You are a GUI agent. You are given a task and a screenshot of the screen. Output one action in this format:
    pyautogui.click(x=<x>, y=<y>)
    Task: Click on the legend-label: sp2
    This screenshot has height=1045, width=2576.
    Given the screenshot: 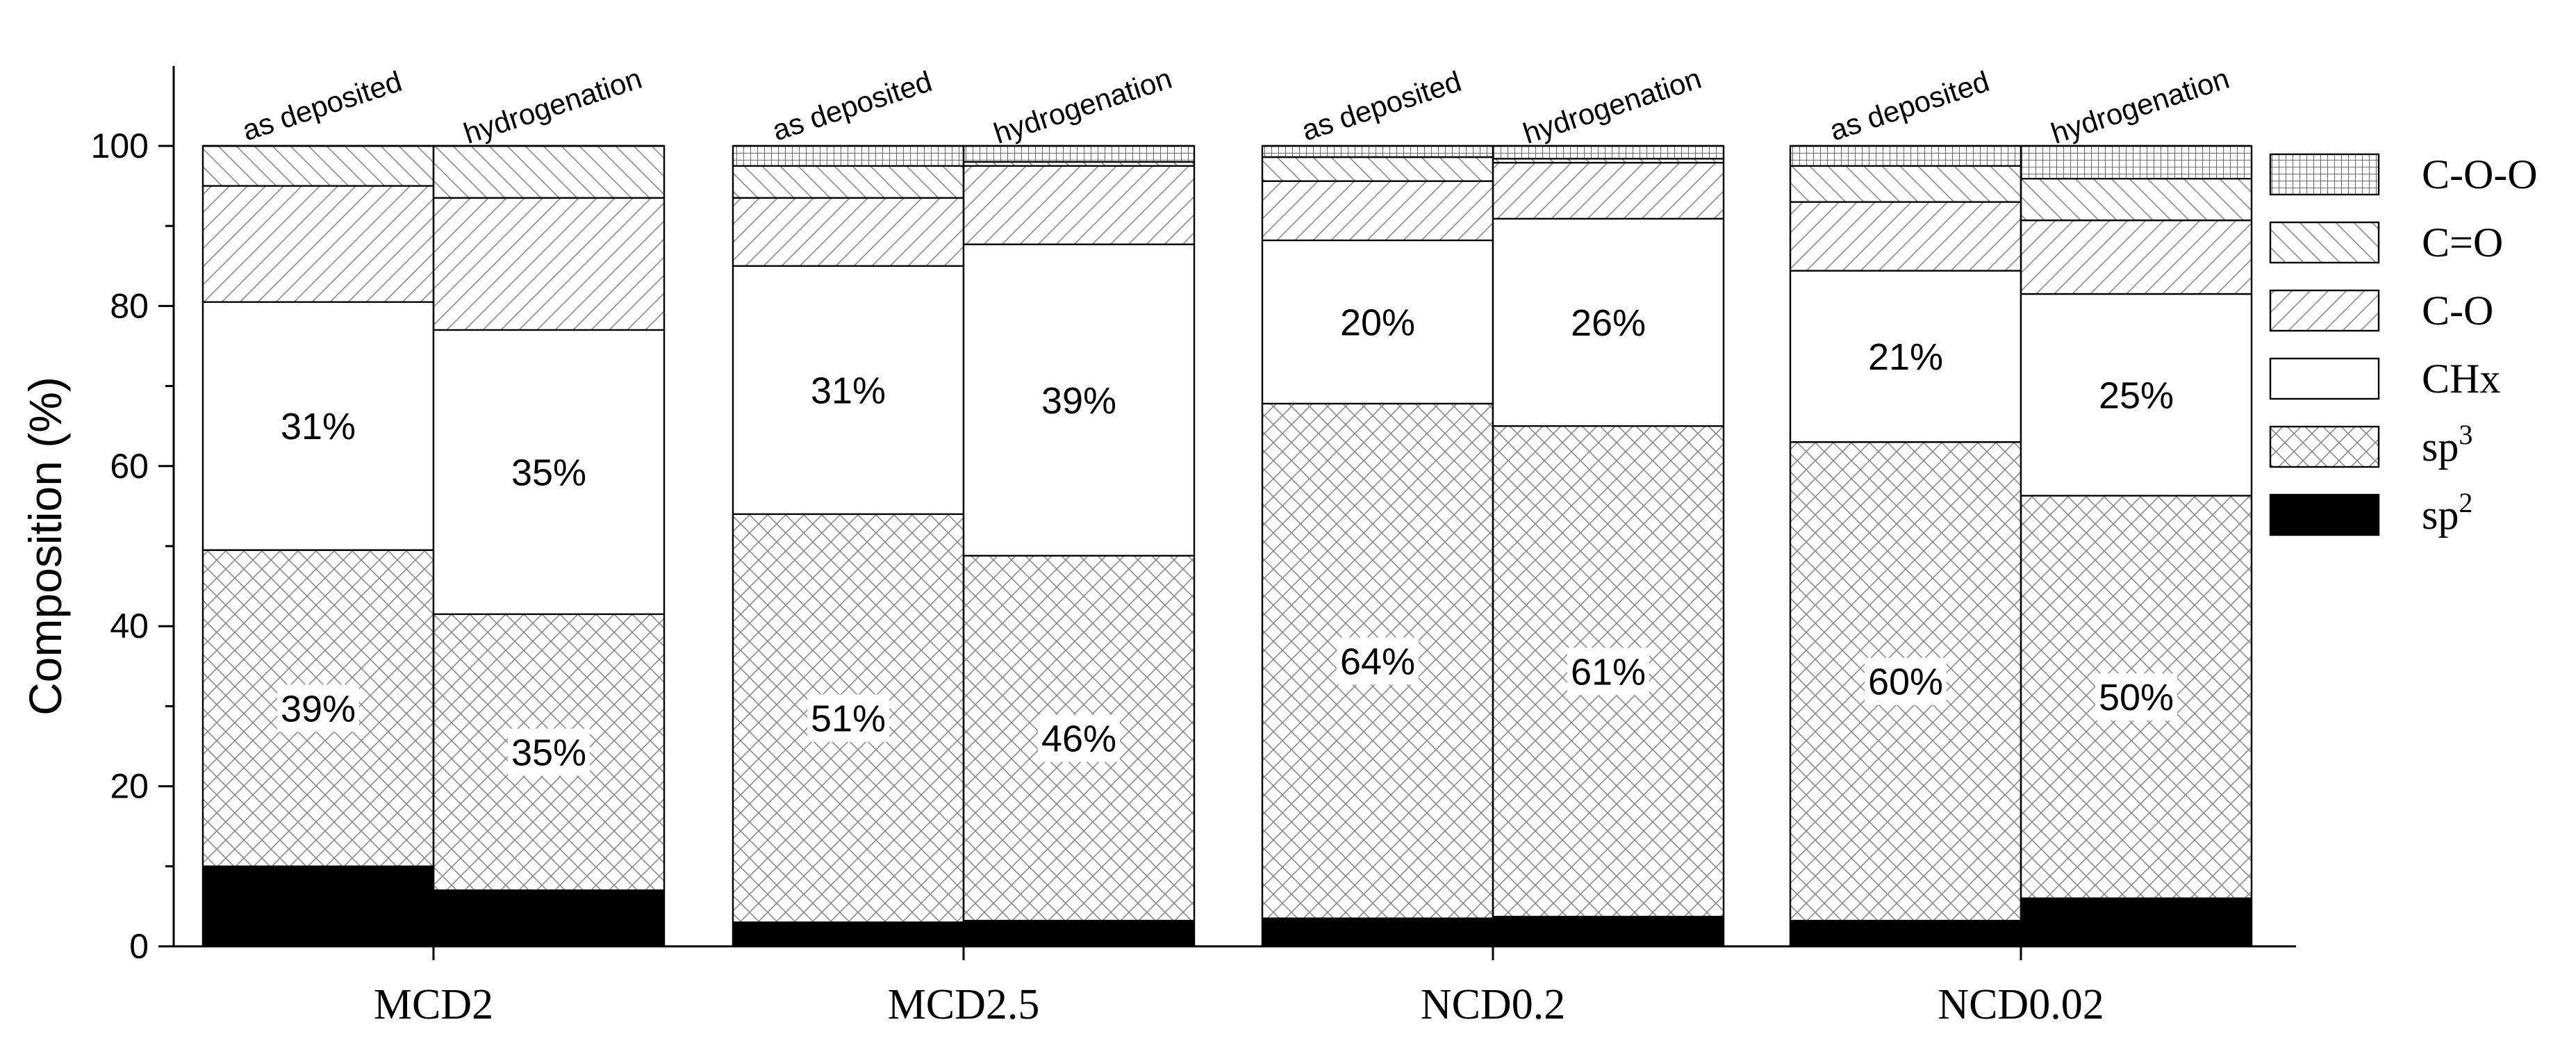 What is the action you would take?
    pyautogui.click(x=2447, y=512)
    